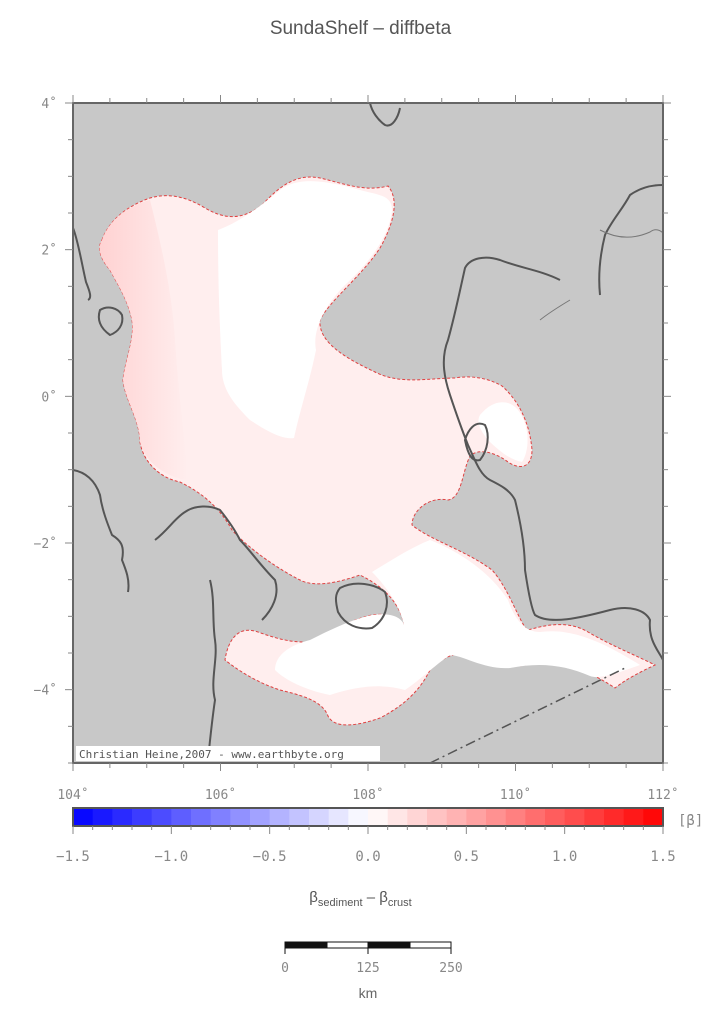 This screenshot has height=1018, width=721. Describe the element at coordinates (367, 857) in the screenshot. I see `colorbar-tick-label: 0.0` at that location.